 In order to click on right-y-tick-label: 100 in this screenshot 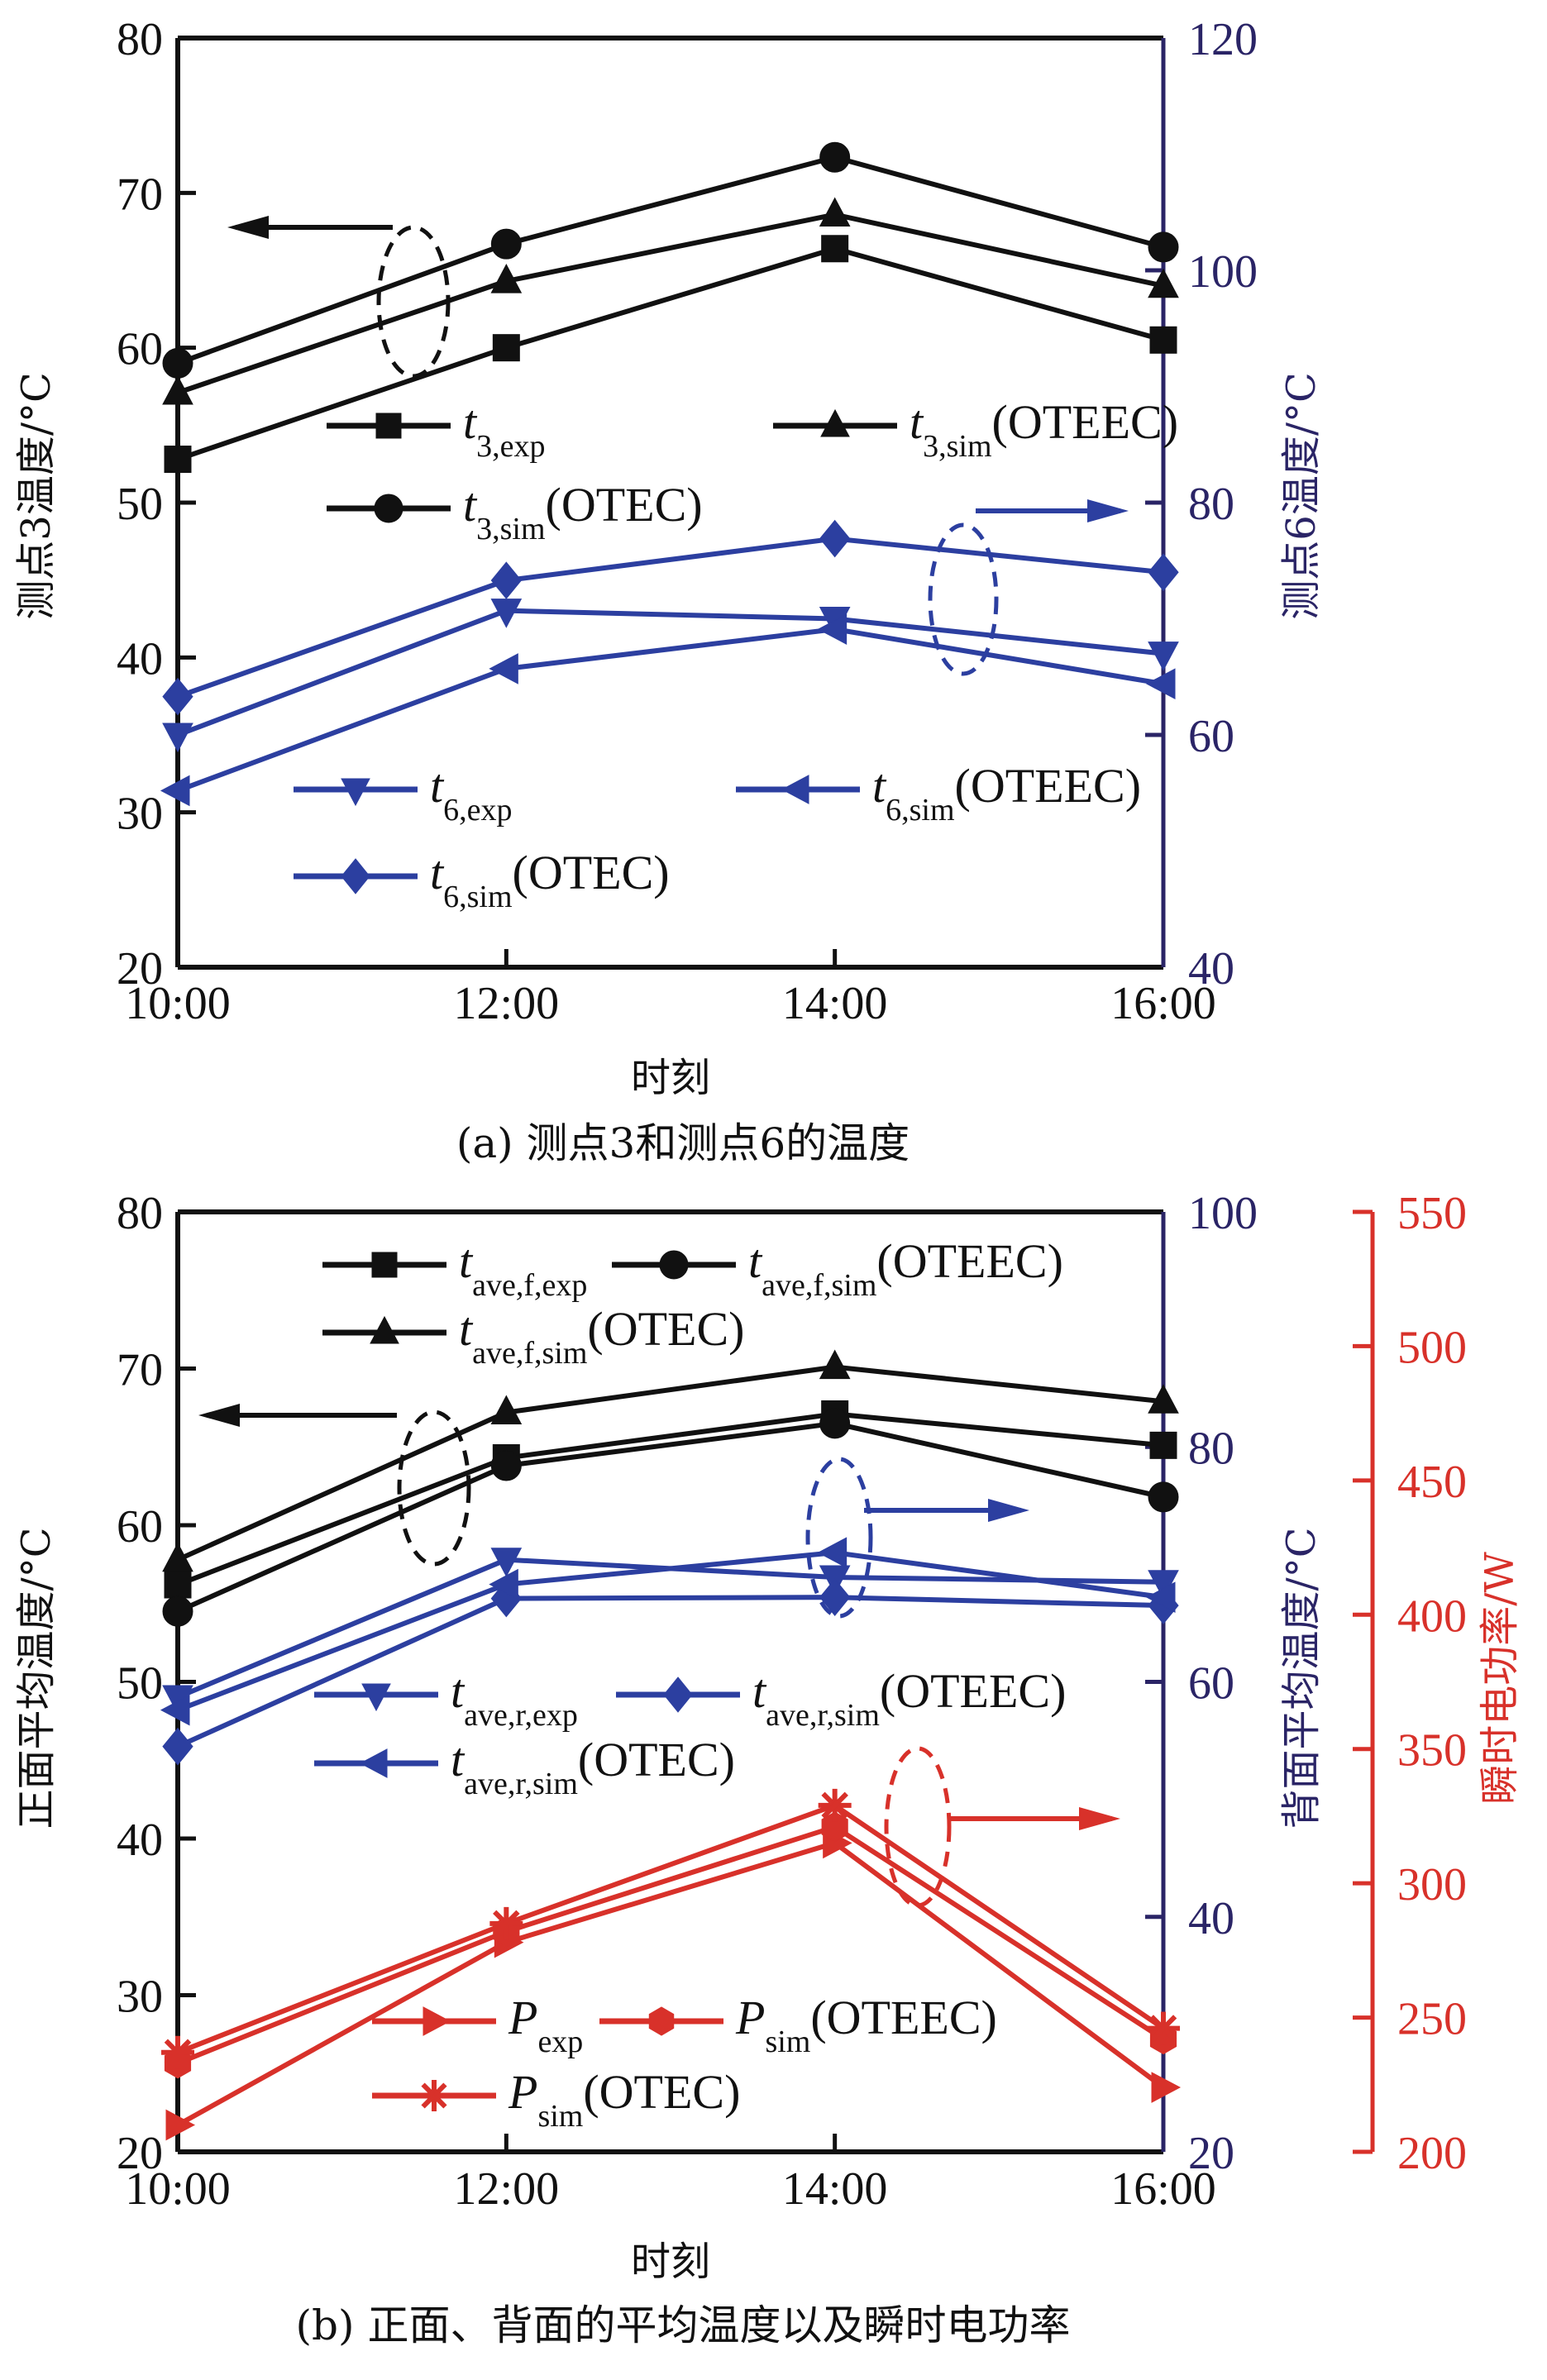, I will do `click(1223, 1213)`.